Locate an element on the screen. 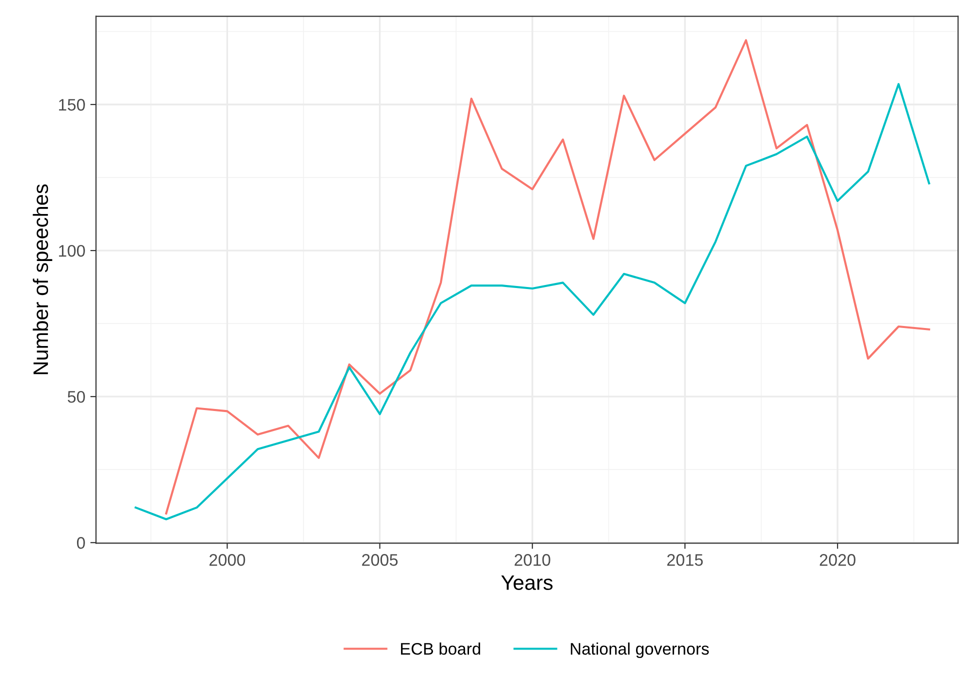  legend-label: National governors is located at coordinates (639, 650).